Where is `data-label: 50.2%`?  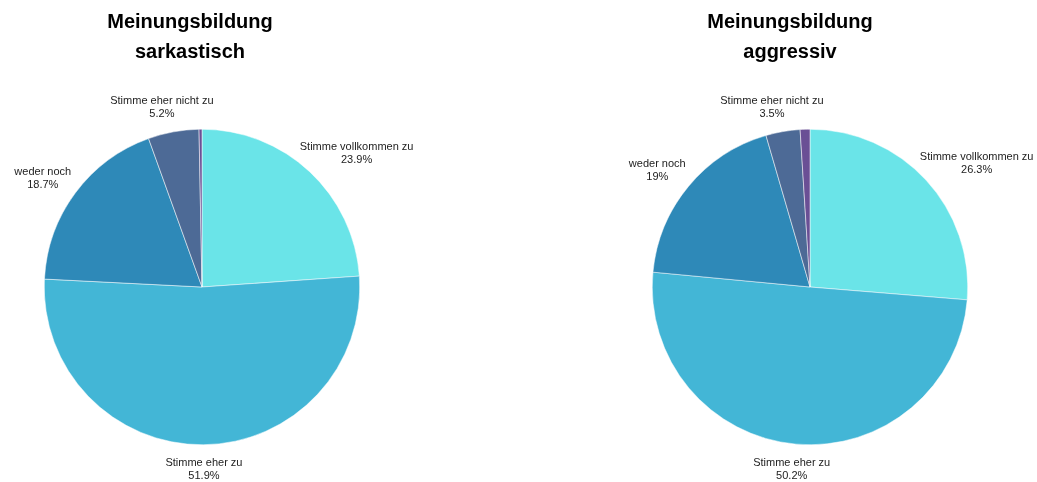
data-label: 50.2% is located at coordinates (792, 474).